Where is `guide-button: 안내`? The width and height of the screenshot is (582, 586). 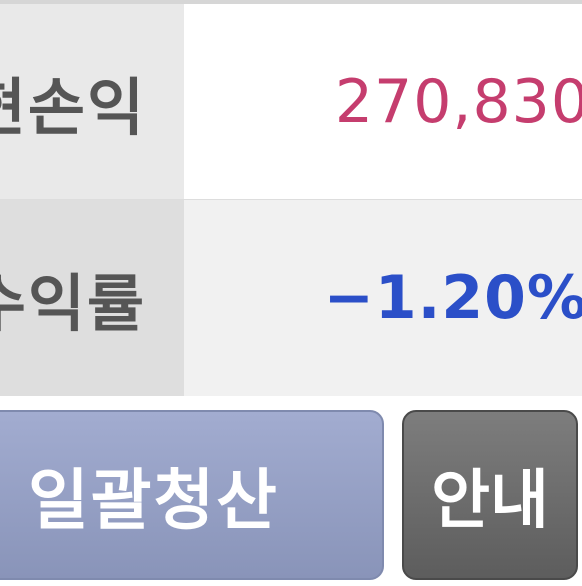 guide-button: 안내 is located at coordinates (490, 495).